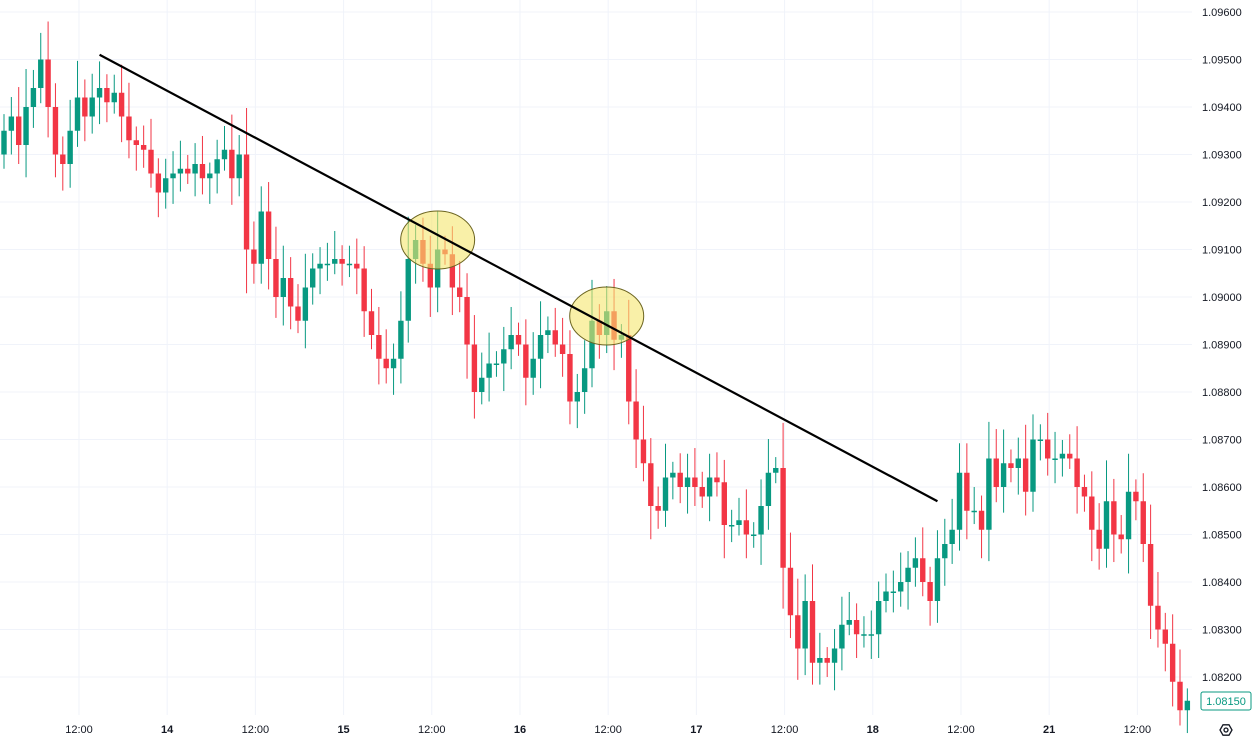  I want to click on gear-icon, so click(1226, 730).